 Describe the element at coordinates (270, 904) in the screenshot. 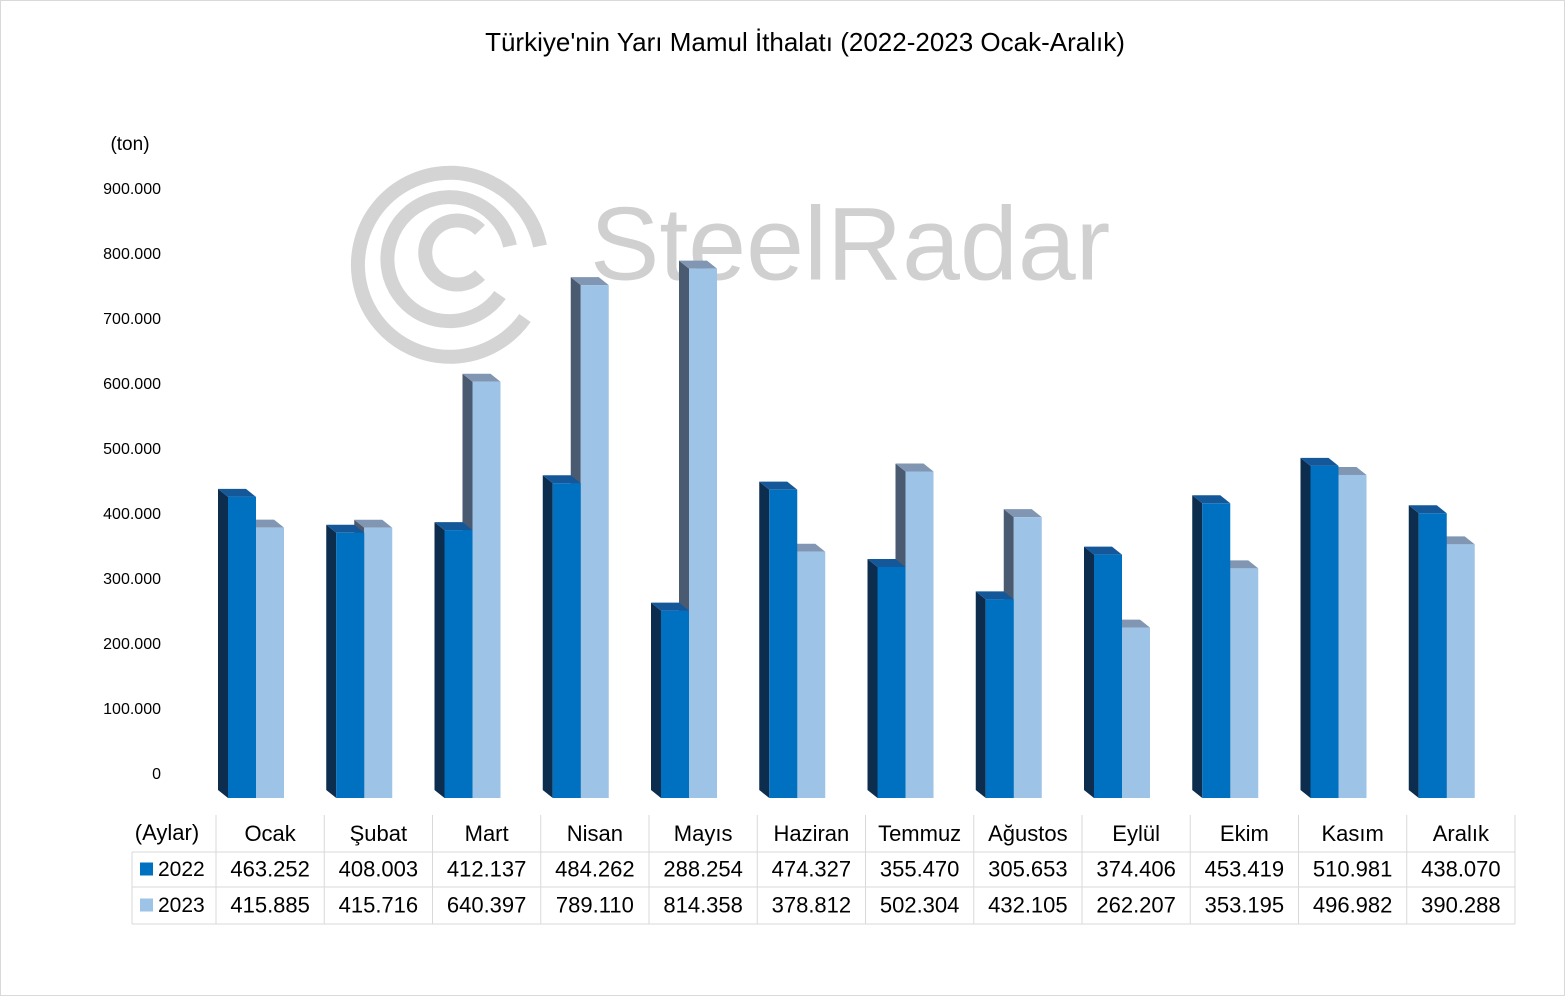

I see `table-value: 415.885` at that location.